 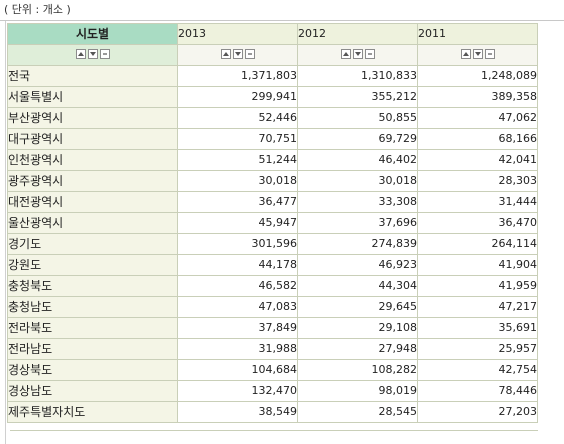 I want to click on value-cell-2013: 44,178, so click(x=237, y=265).